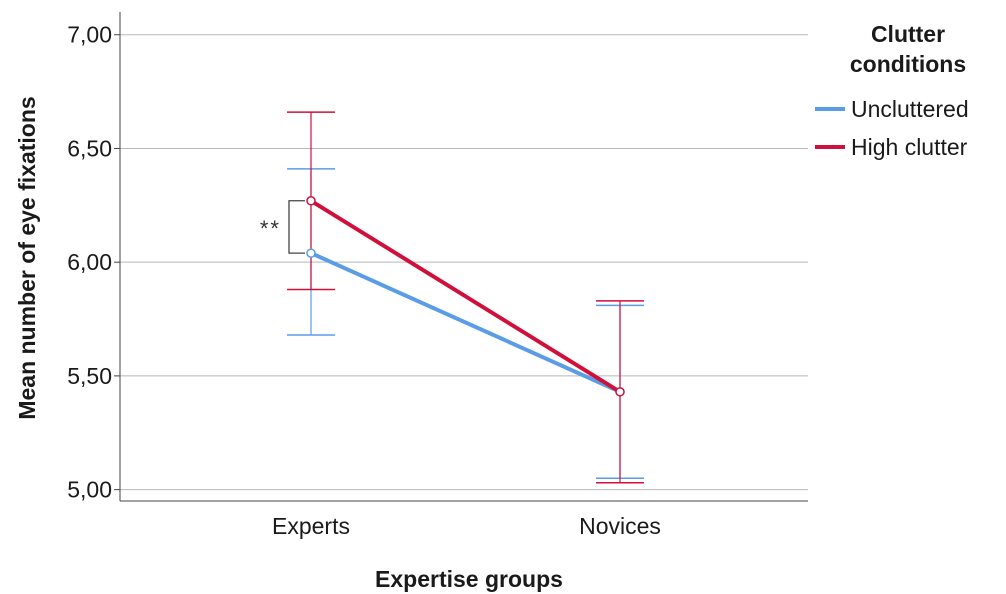  I want to click on significance-marker: **, so click(270, 228).